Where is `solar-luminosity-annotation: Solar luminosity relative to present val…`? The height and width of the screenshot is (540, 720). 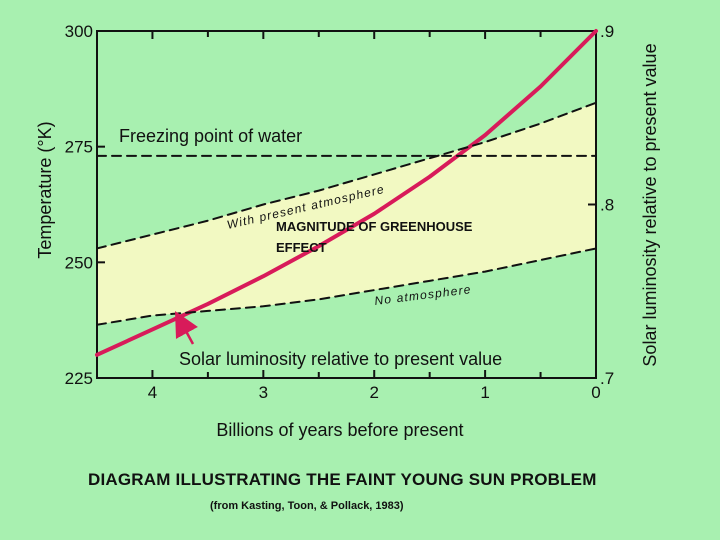 solar-luminosity-annotation: Solar luminosity relative to present val… is located at coordinates (340, 359).